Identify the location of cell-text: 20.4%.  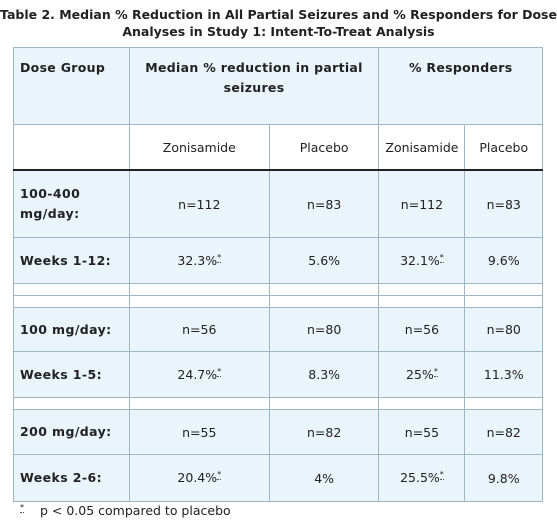
(197, 478).